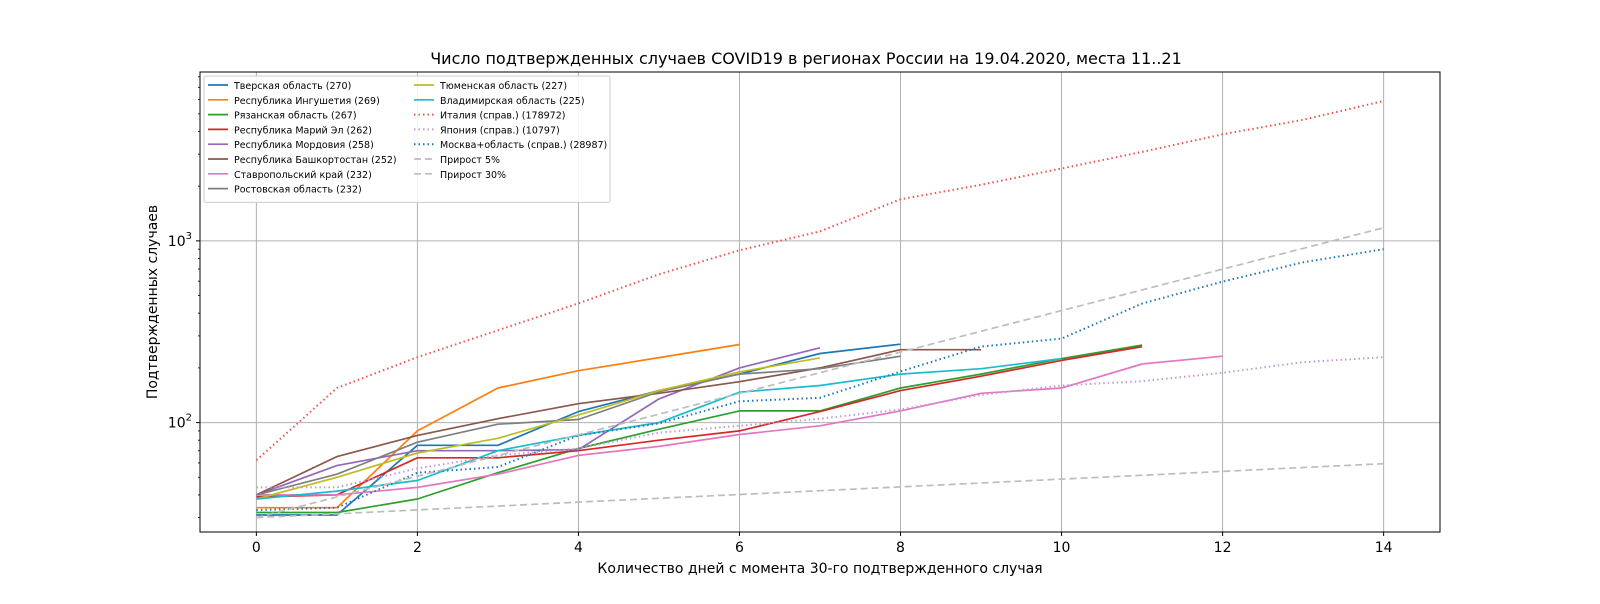  Describe the element at coordinates (470, 160) in the screenshot. I see `legend-label: Прирост 5%` at that location.